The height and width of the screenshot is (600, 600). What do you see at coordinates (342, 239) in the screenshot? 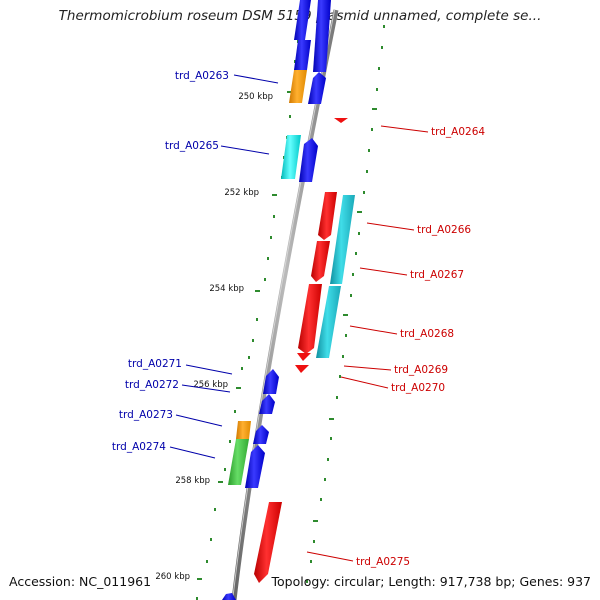
I see `feature-teal-trd-A0266` at bounding box center [342, 239].